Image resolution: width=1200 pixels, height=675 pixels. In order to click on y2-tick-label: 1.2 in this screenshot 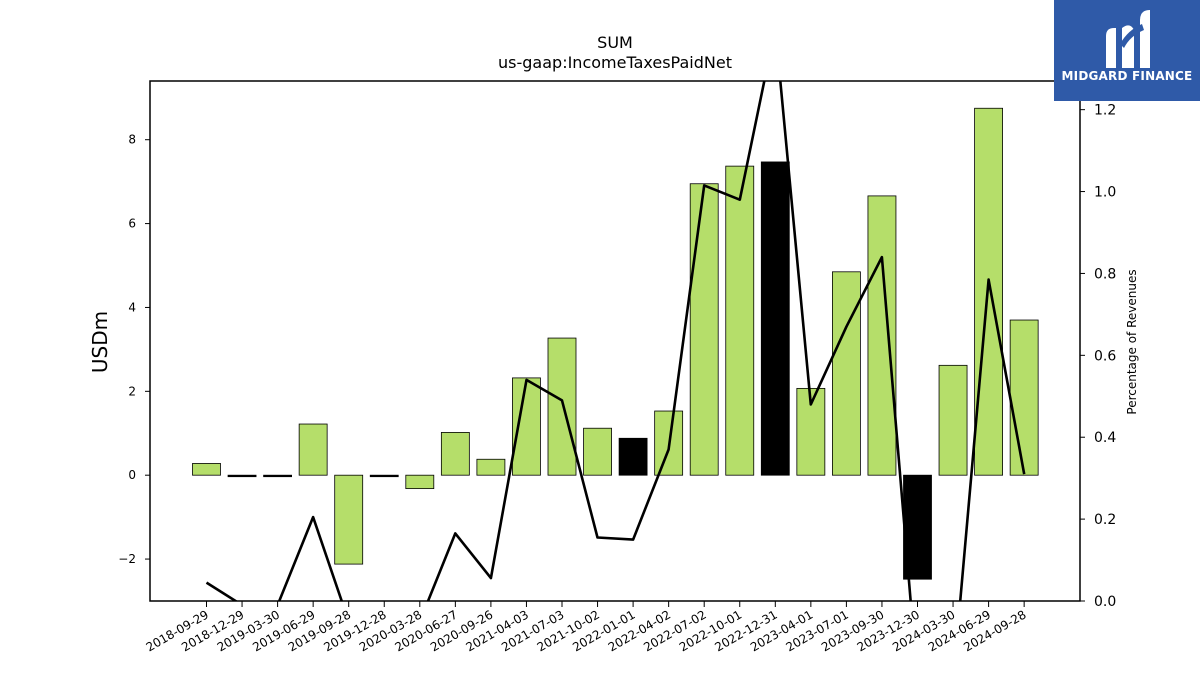, I will do `click(1105, 111)`.